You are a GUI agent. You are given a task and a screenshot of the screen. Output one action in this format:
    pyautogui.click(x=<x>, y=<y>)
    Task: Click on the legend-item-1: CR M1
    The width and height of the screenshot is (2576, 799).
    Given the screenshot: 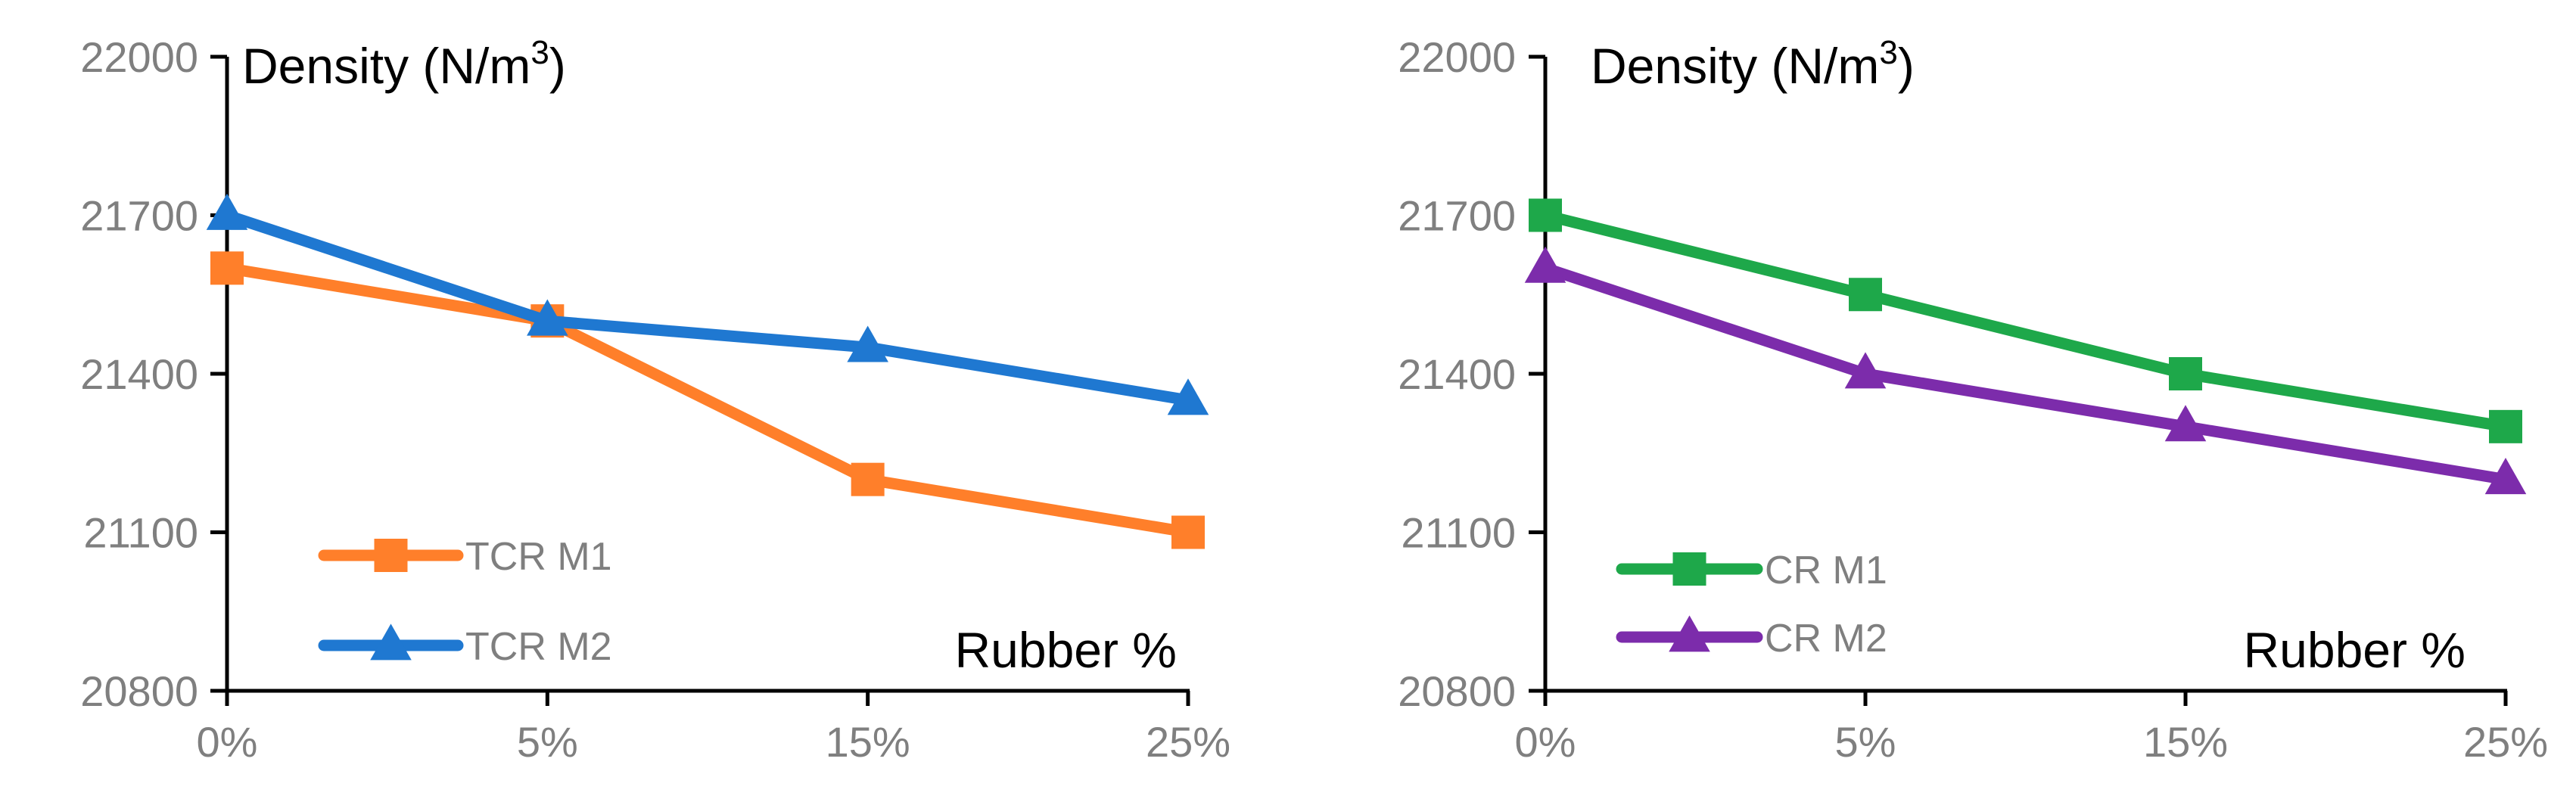 What is the action you would take?
    pyautogui.click(x=1751, y=570)
    